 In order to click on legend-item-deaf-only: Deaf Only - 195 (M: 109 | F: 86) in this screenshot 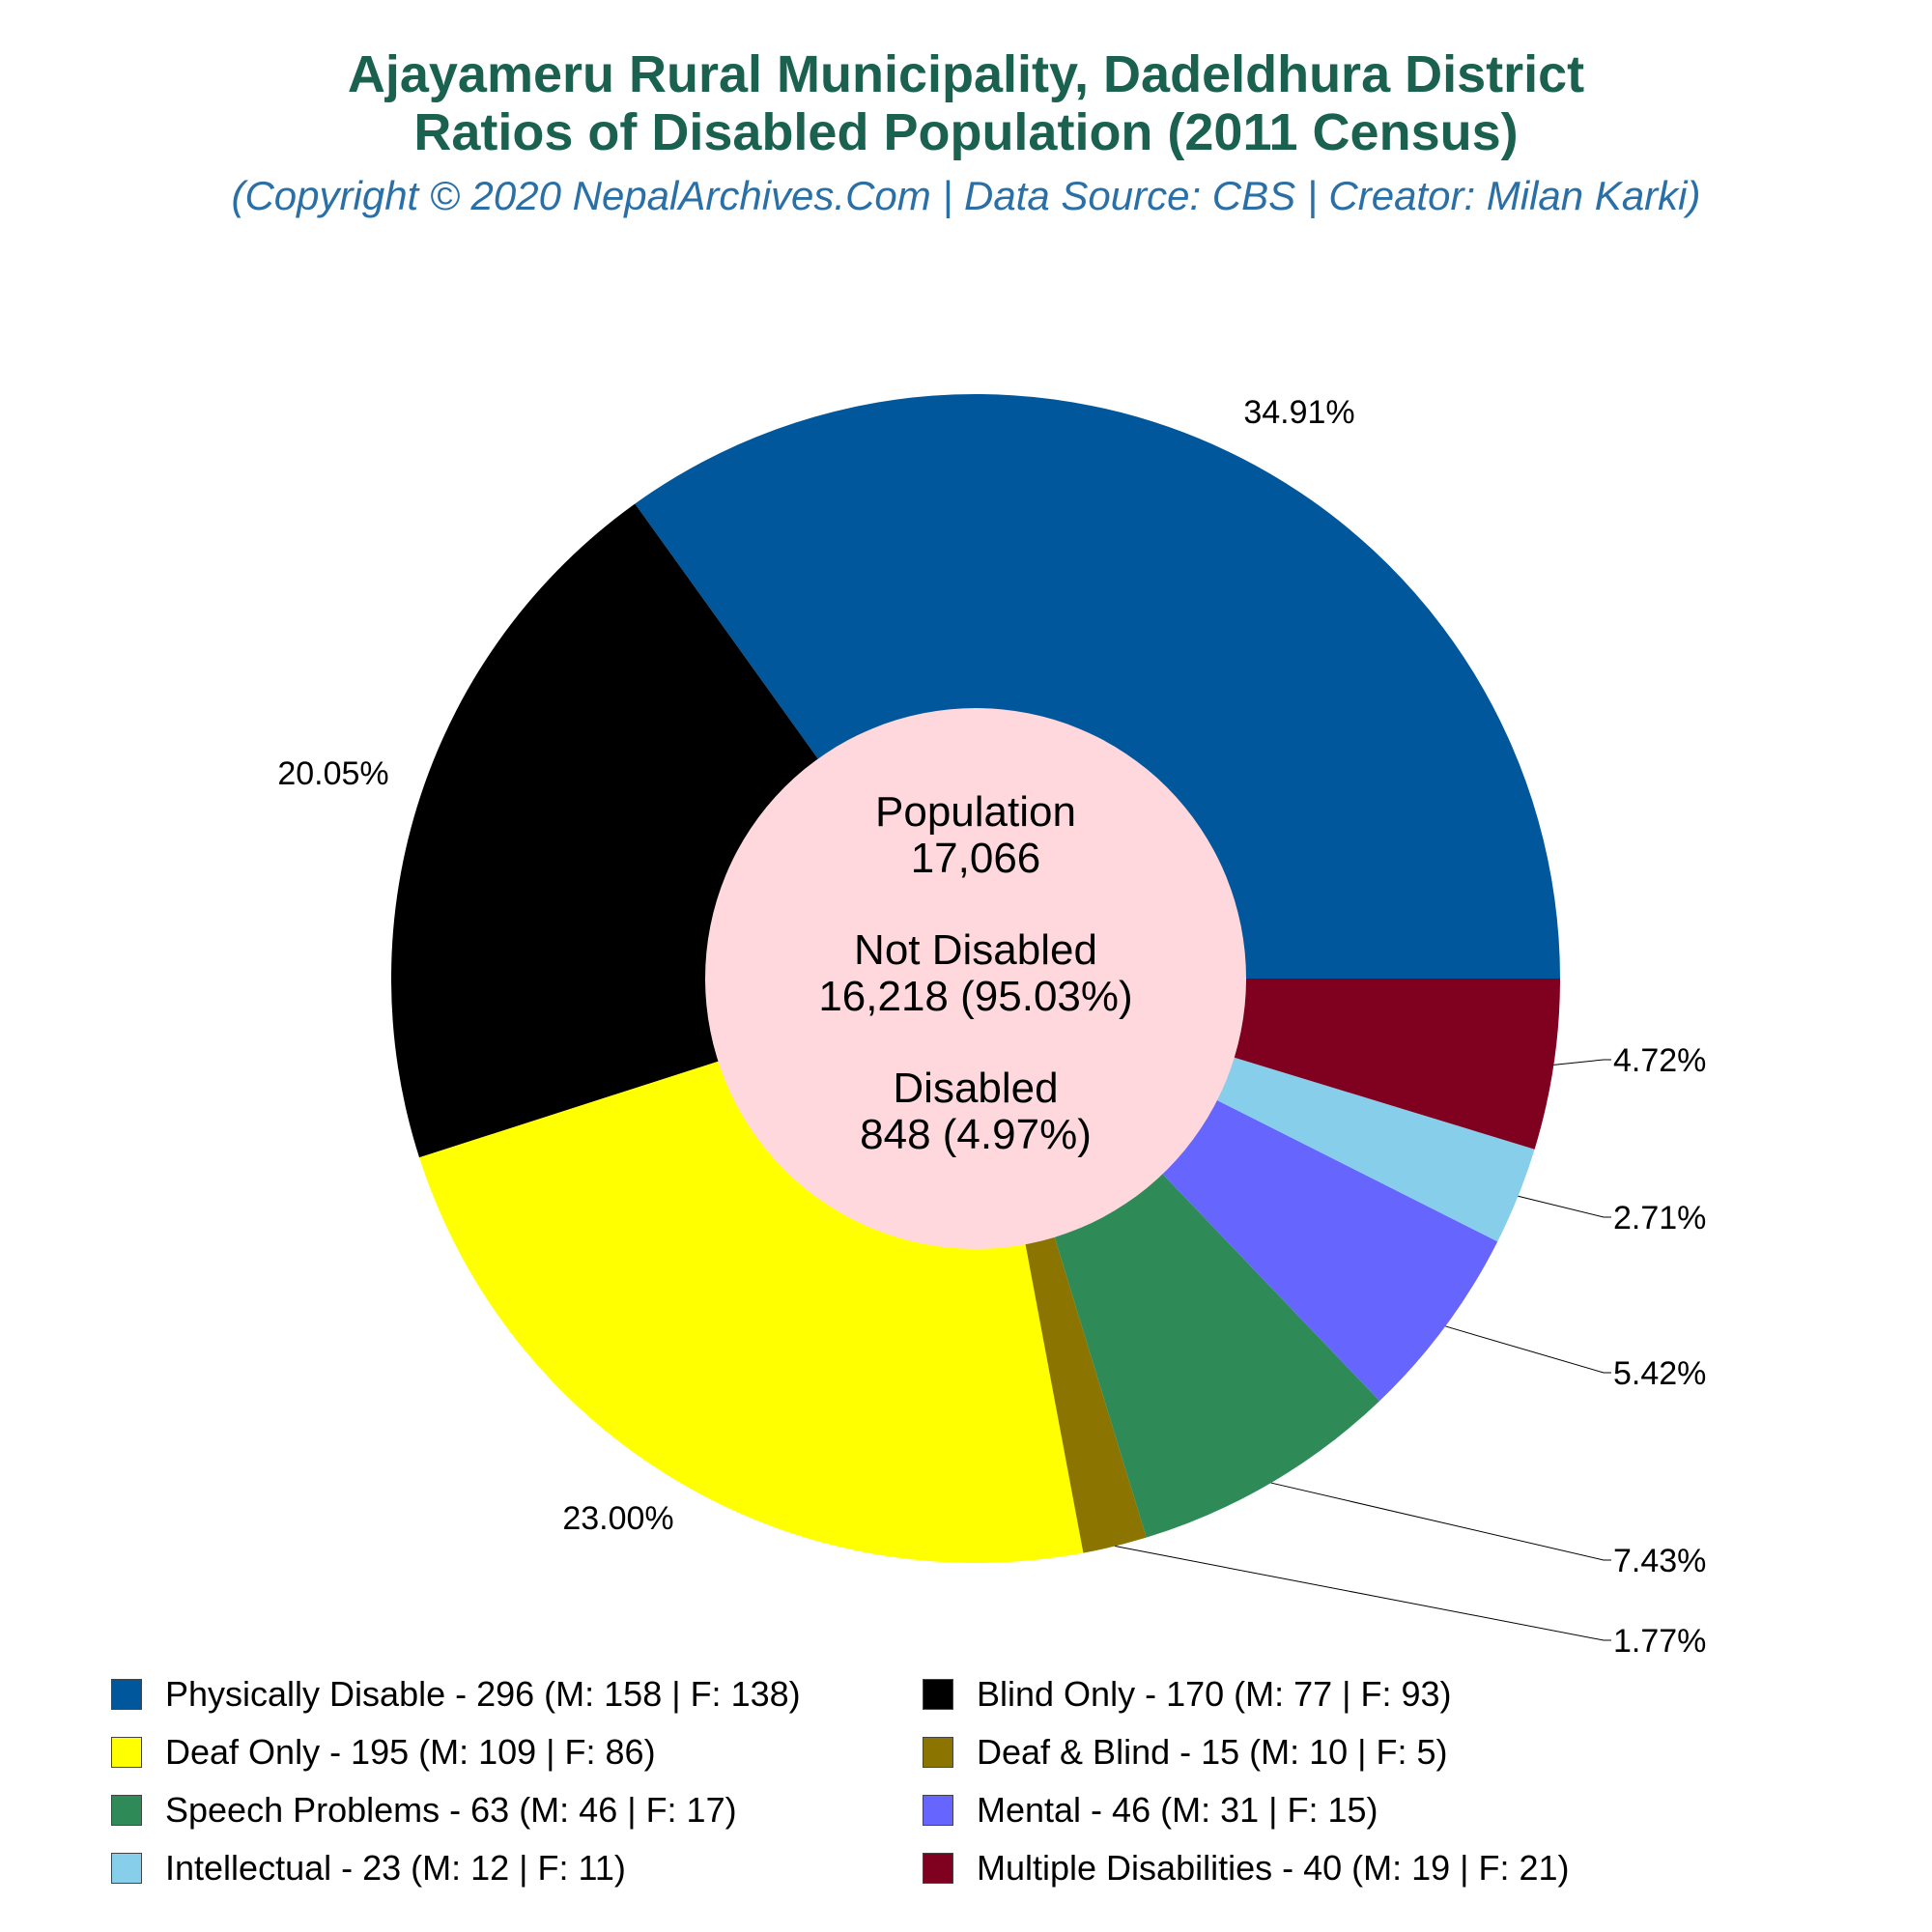, I will do `click(383, 1752)`.